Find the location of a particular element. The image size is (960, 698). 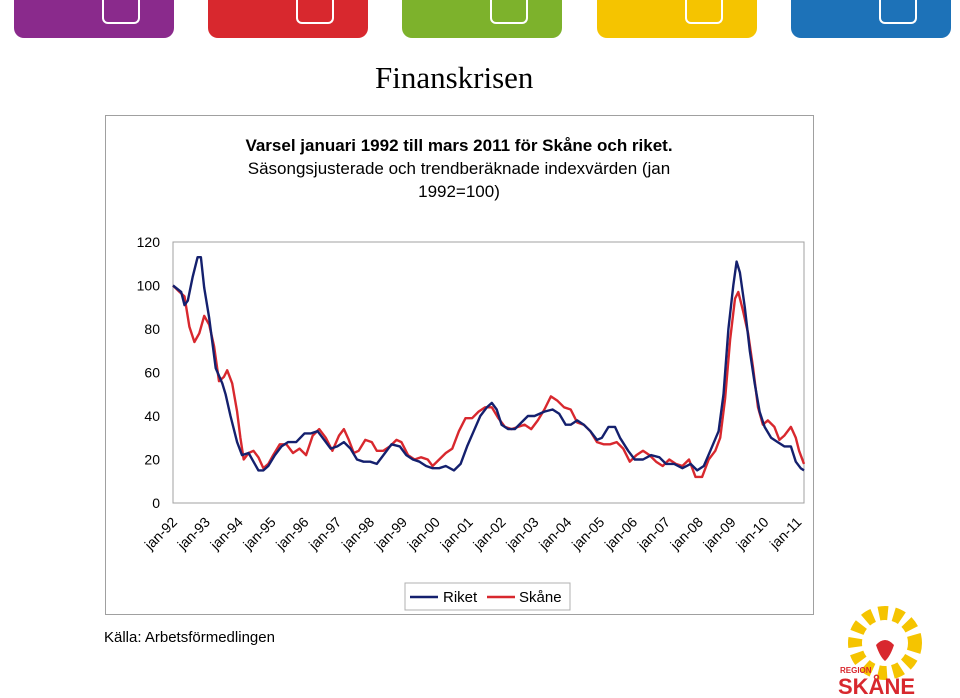

x-tick-label: jan-10 is located at coordinates (752, 534).